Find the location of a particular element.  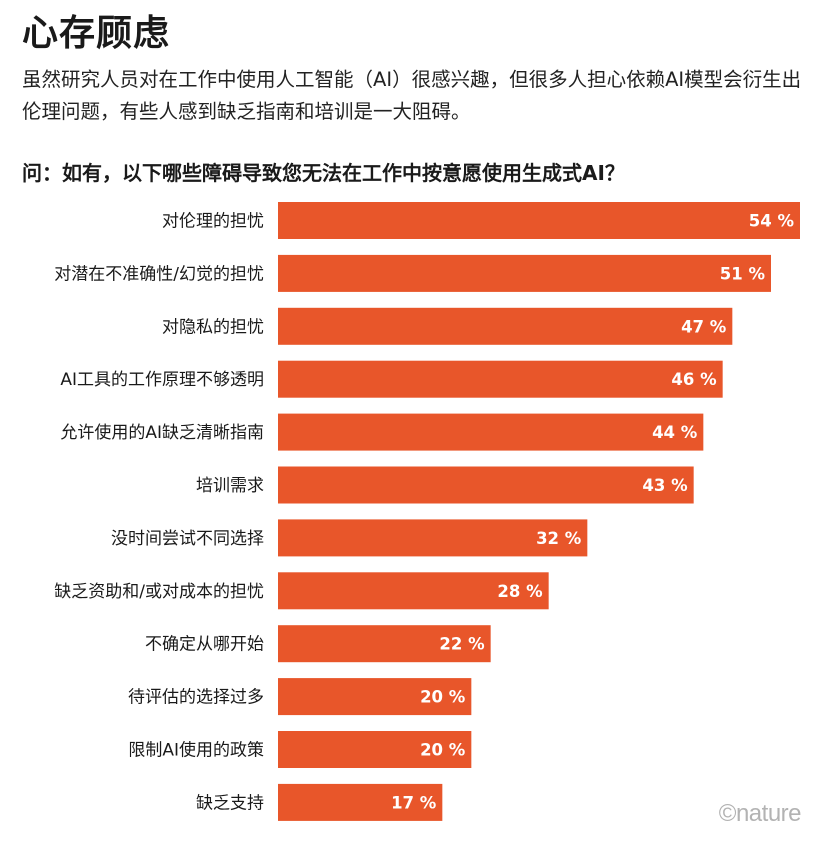

category-label: 允许使用的AI缺乏清晰指南 is located at coordinates (162, 432).